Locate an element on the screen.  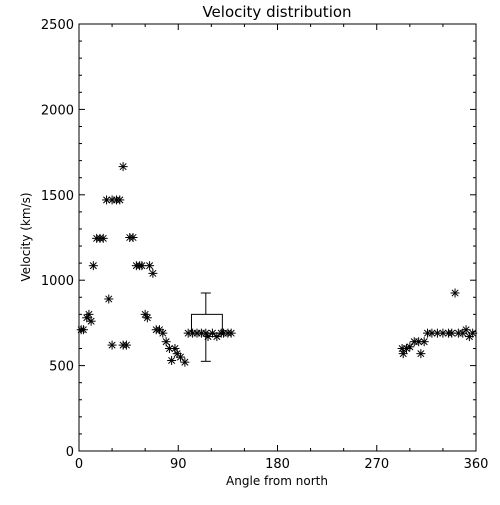
y-tick-label: 500 is located at coordinates (61, 367).